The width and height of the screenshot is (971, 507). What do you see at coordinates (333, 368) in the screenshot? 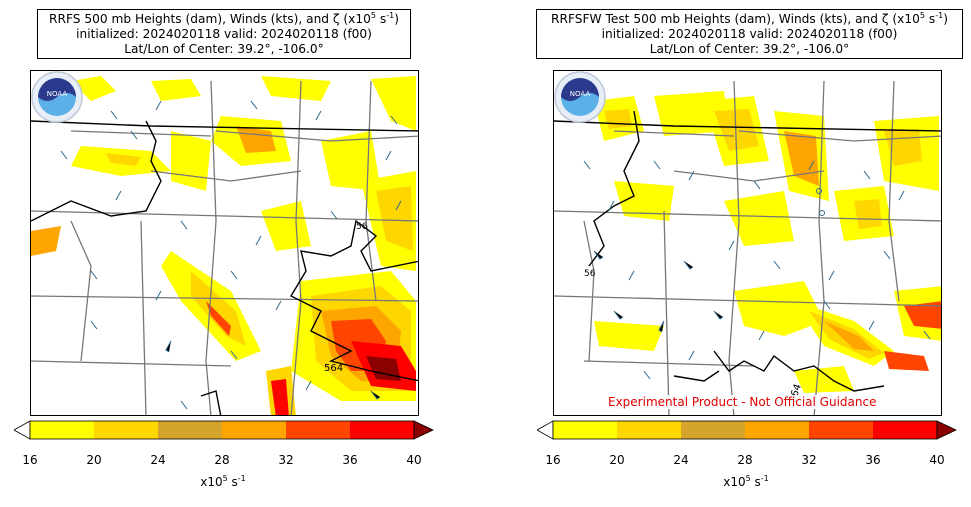
I see `contour-label: 564` at bounding box center [333, 368].